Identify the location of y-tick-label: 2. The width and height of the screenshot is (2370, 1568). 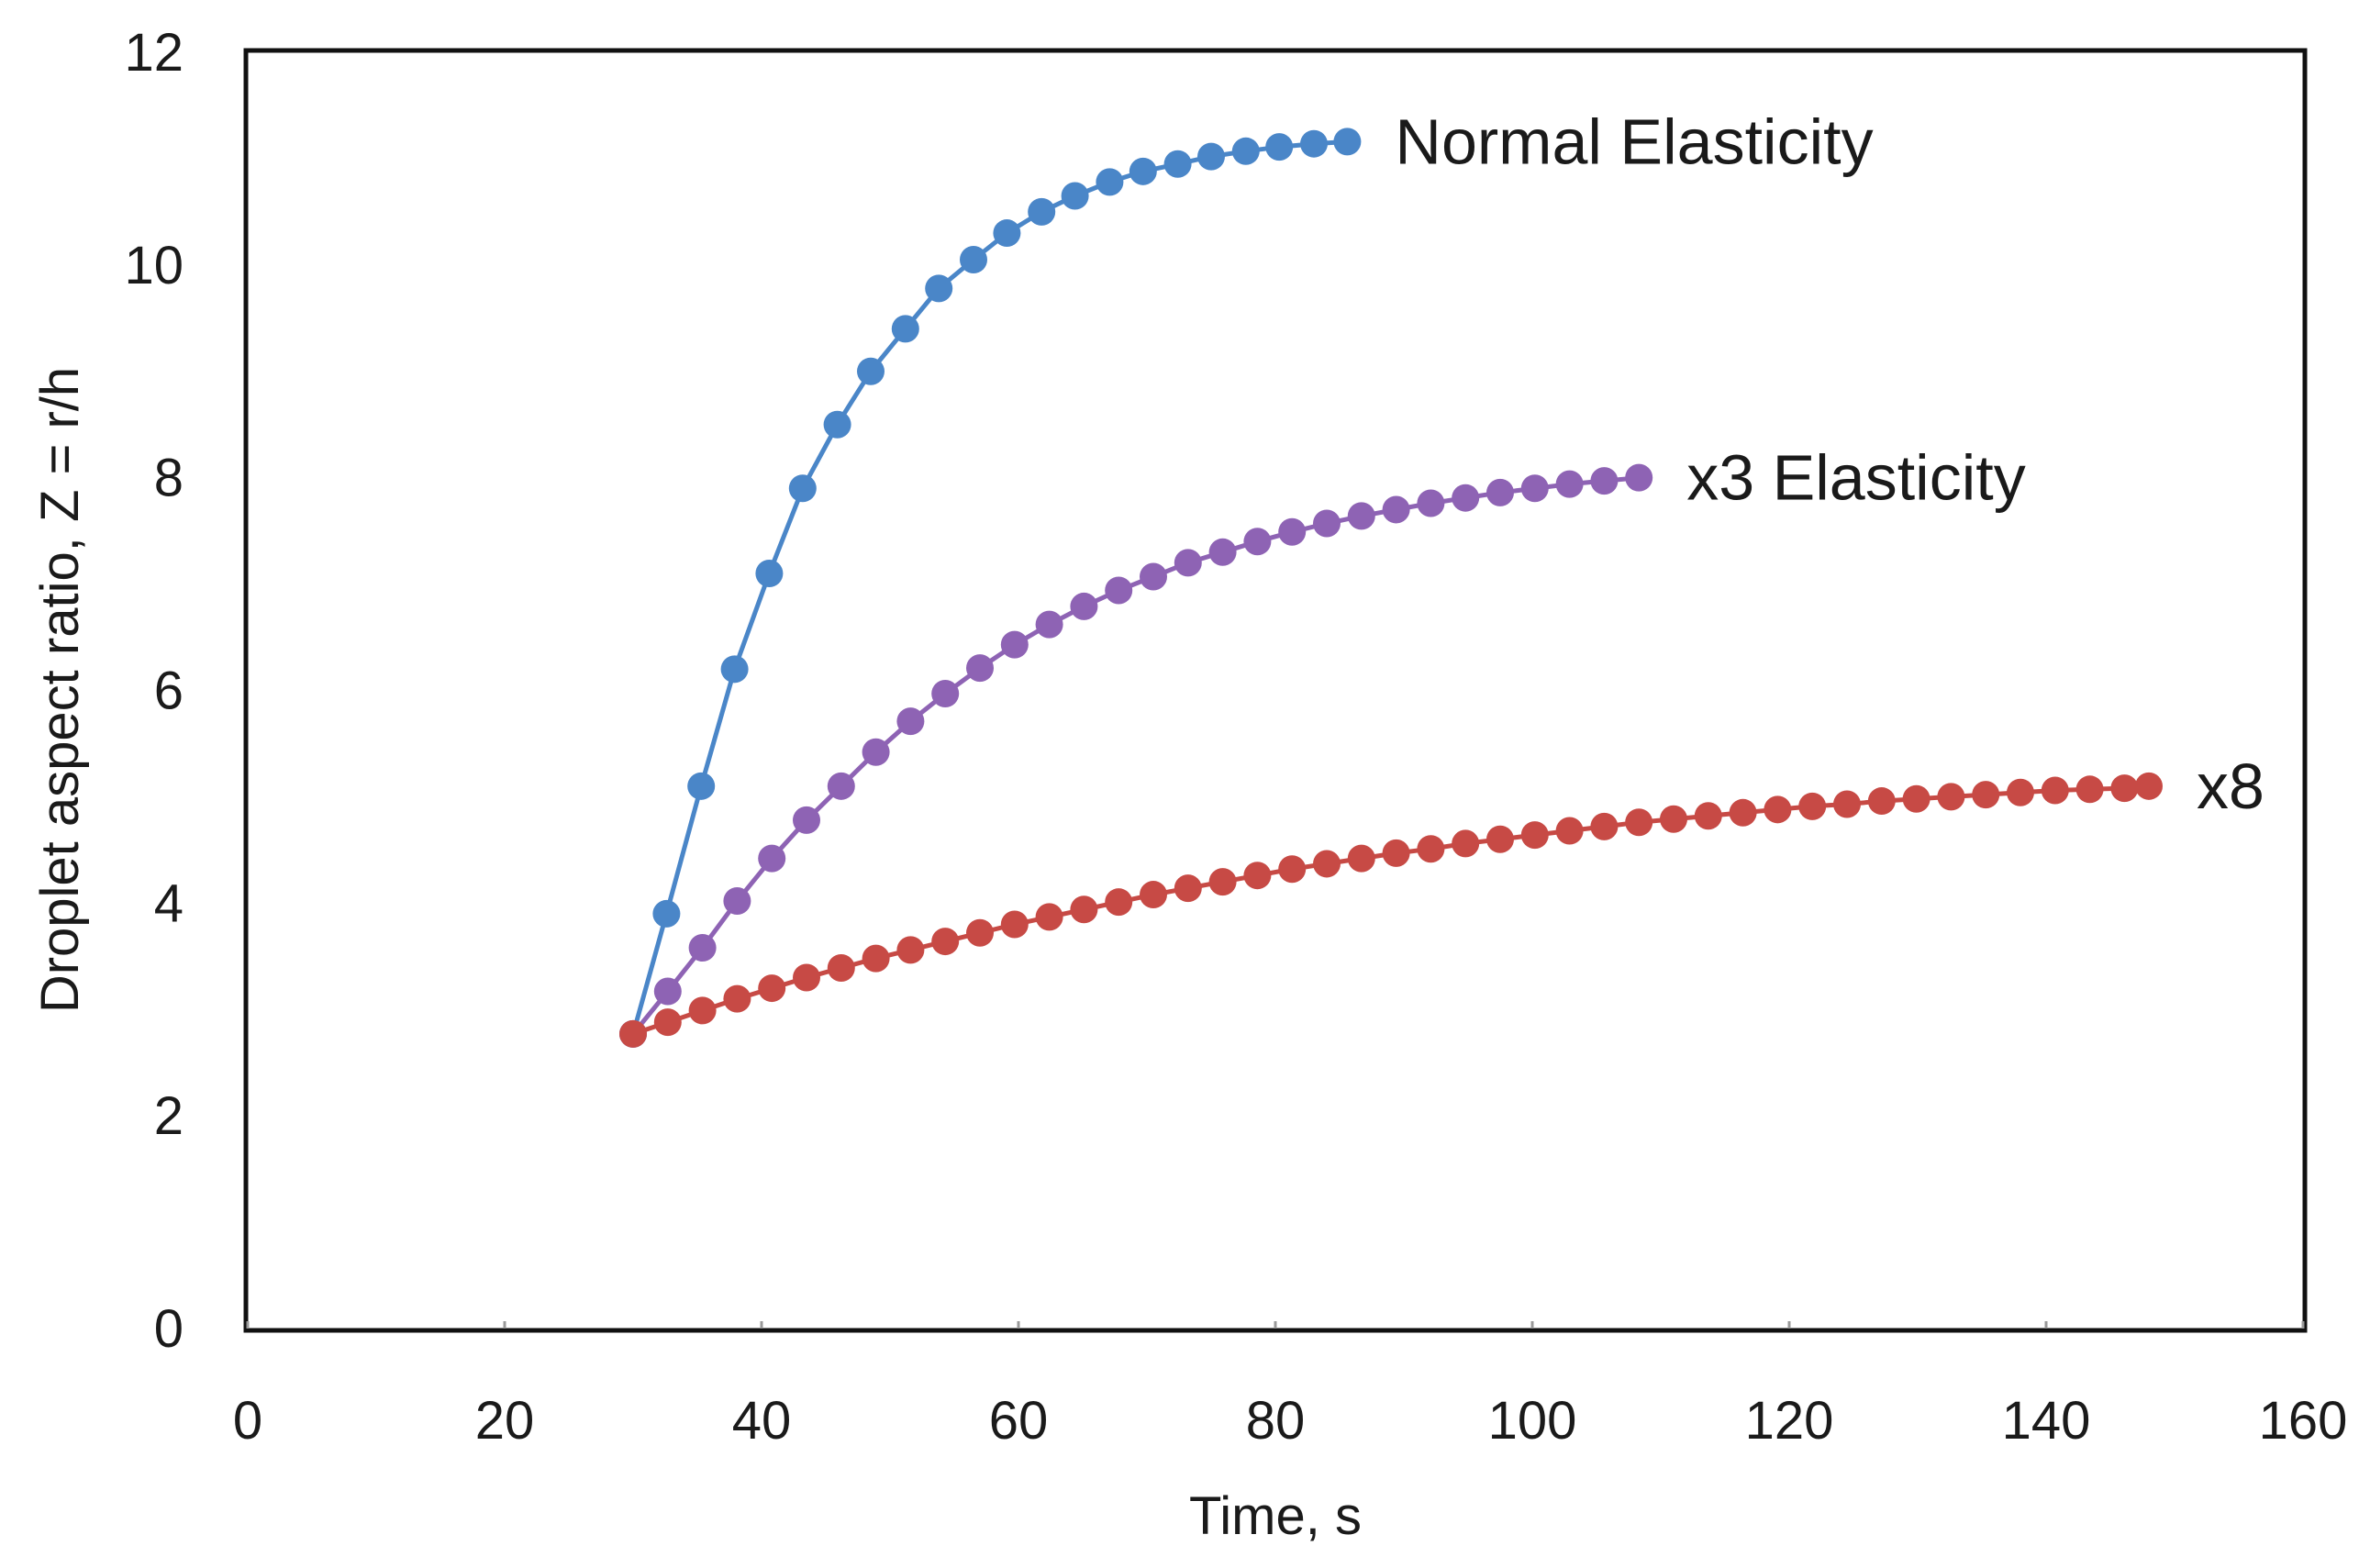
(169, 1116).